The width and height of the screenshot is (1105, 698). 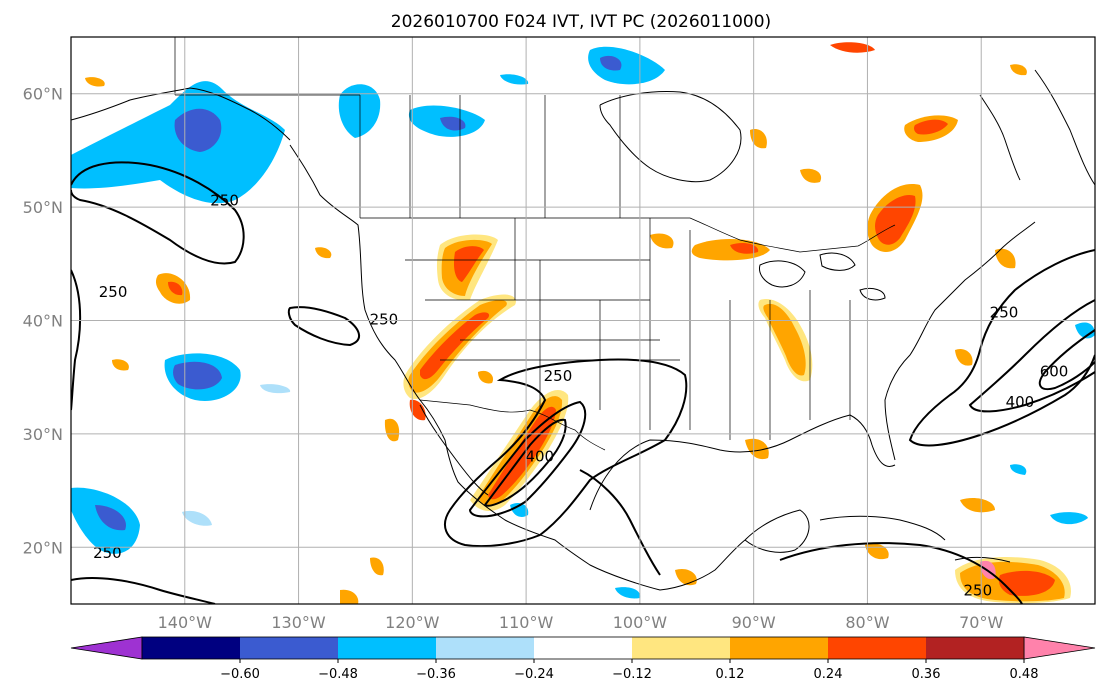 I want to click on alaska-coast, so click(x=181, y=114).